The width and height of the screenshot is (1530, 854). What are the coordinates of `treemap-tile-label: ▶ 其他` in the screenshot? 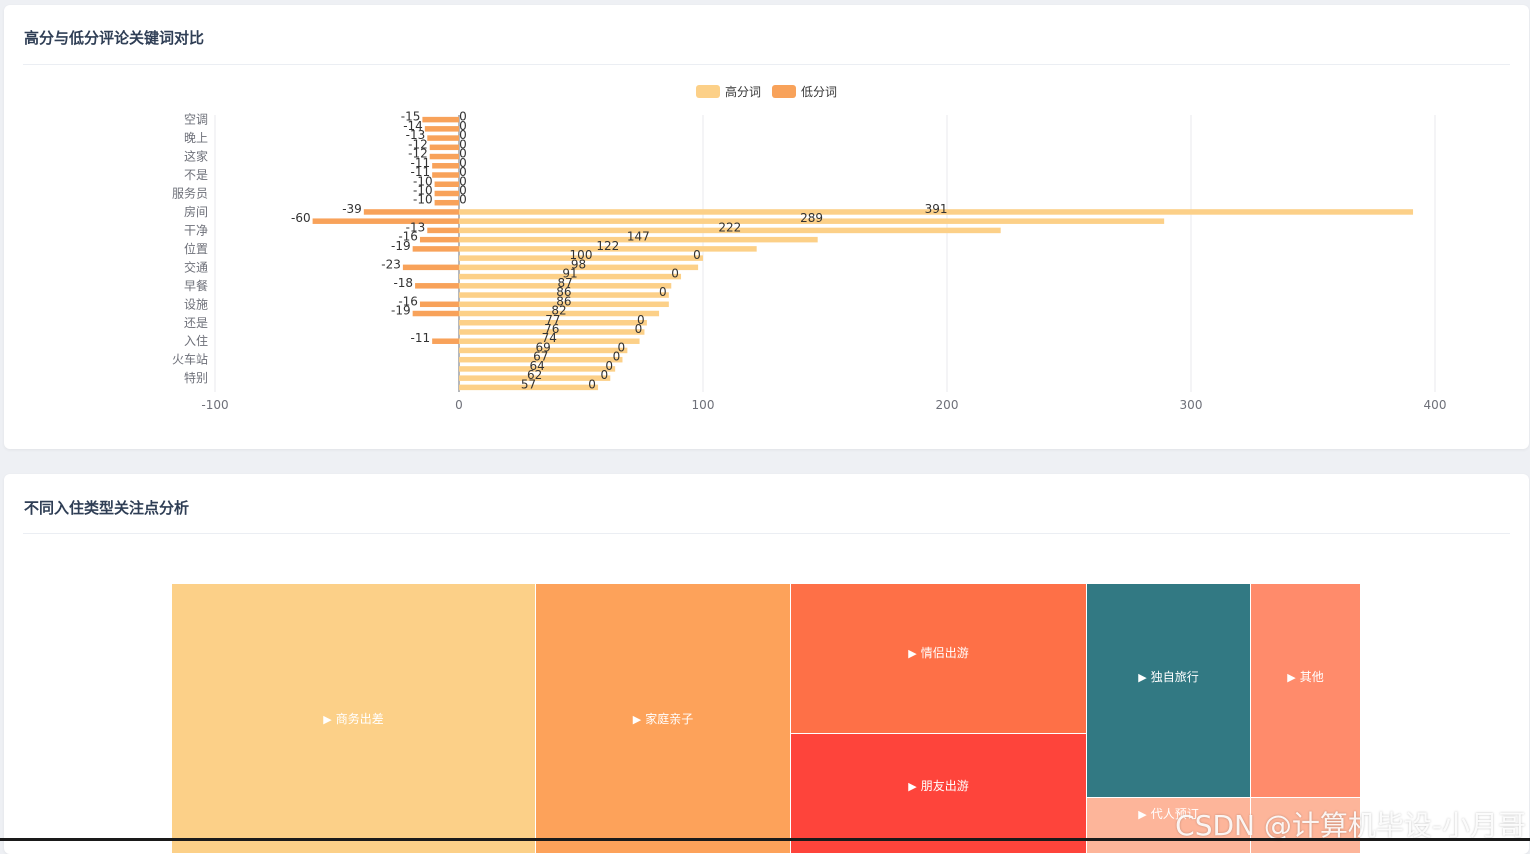 It's located at (1305, 676).